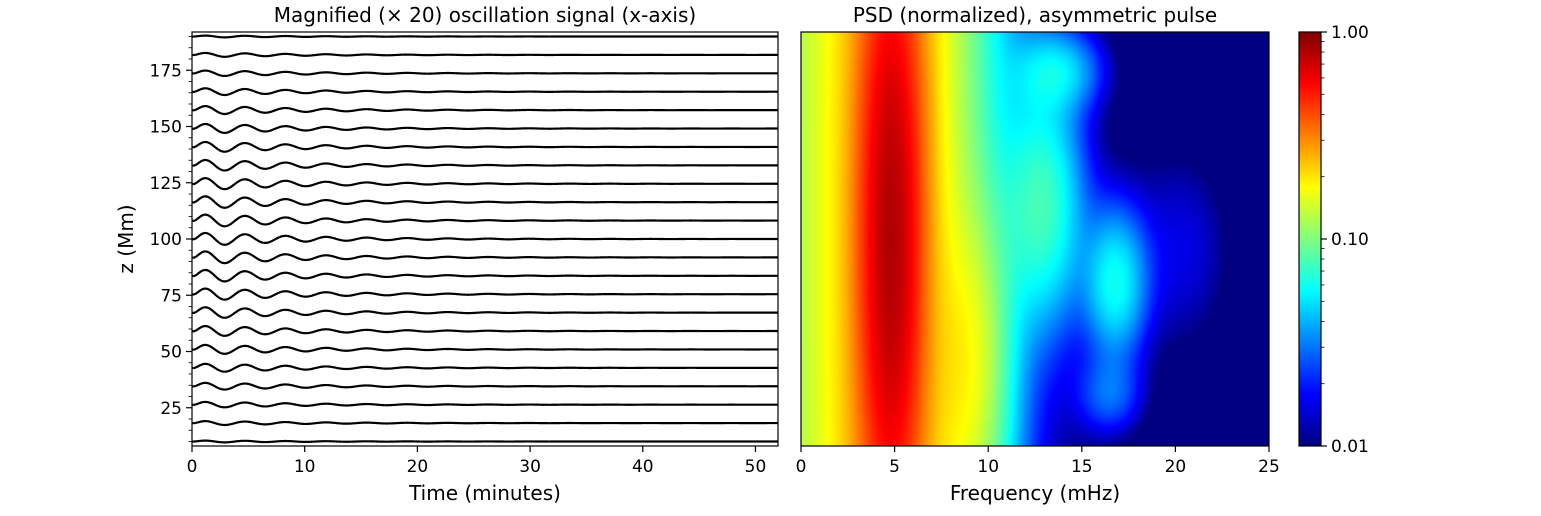 This screenshot has height=516, width=1541. What do you see at coordinates (477, 461) in the screenshot?
I see `signal-x-axis: 0 10 20 30 40 50` at bounding box center [477, 461].